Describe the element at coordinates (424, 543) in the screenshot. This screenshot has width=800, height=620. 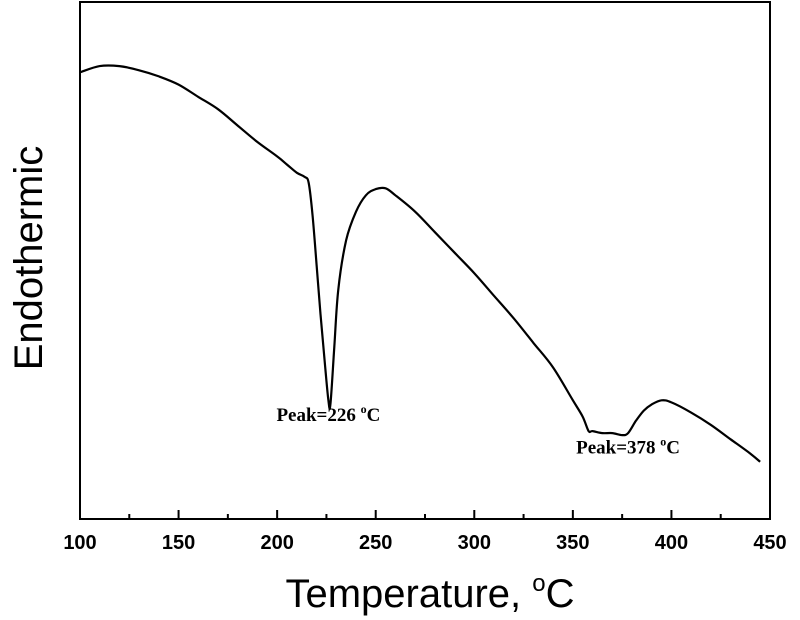
I see `x-axis-tick-labels: 100 150 200 250 300 350 400 450` at that location.